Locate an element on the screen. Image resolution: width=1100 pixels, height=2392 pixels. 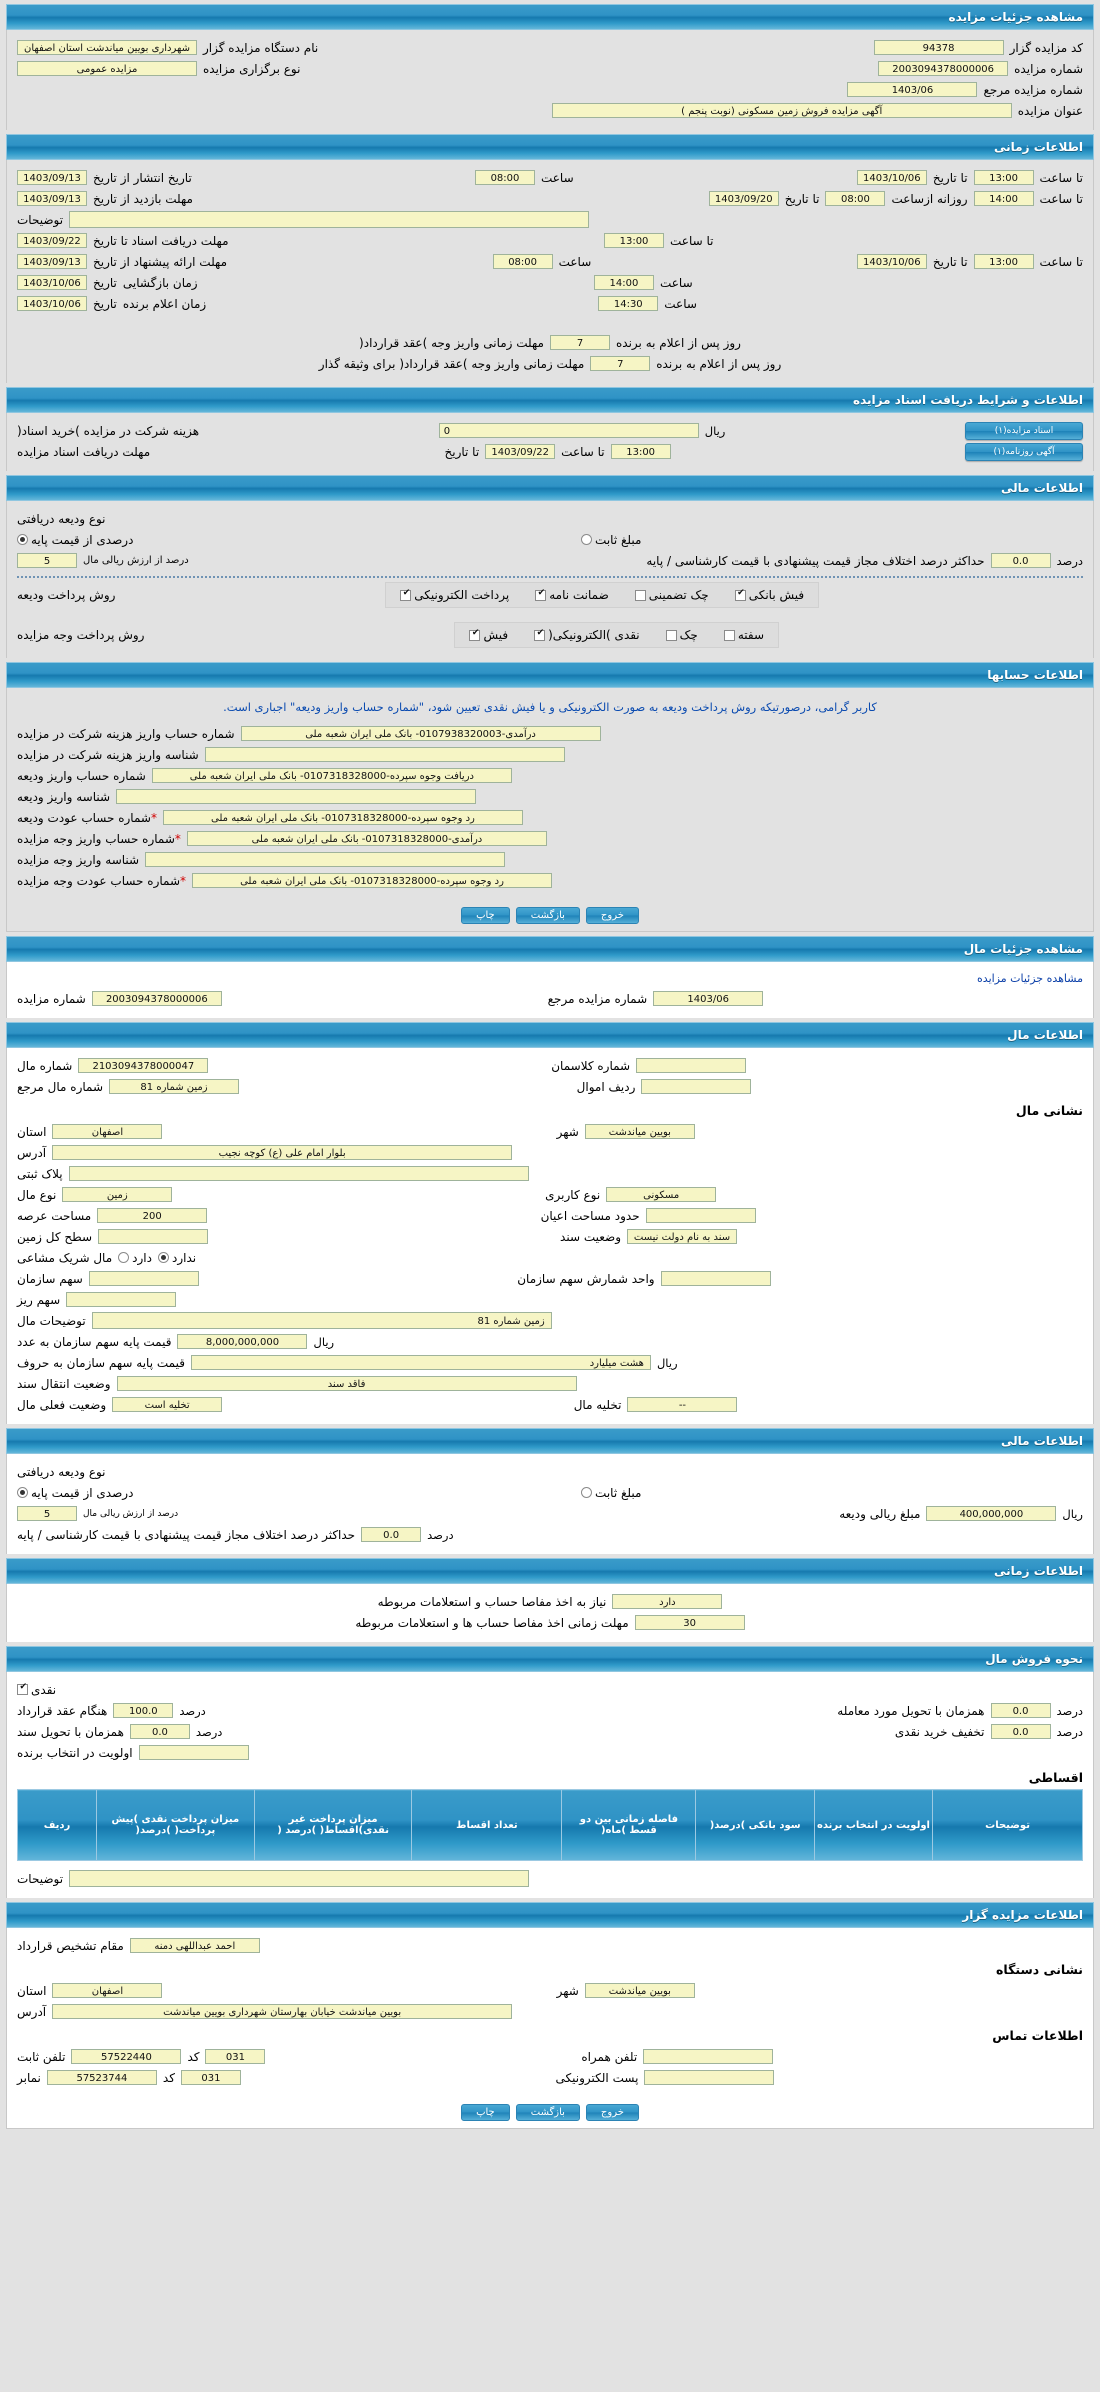
value-current-status: تخلیه است is located at coordinates (167, 1404).